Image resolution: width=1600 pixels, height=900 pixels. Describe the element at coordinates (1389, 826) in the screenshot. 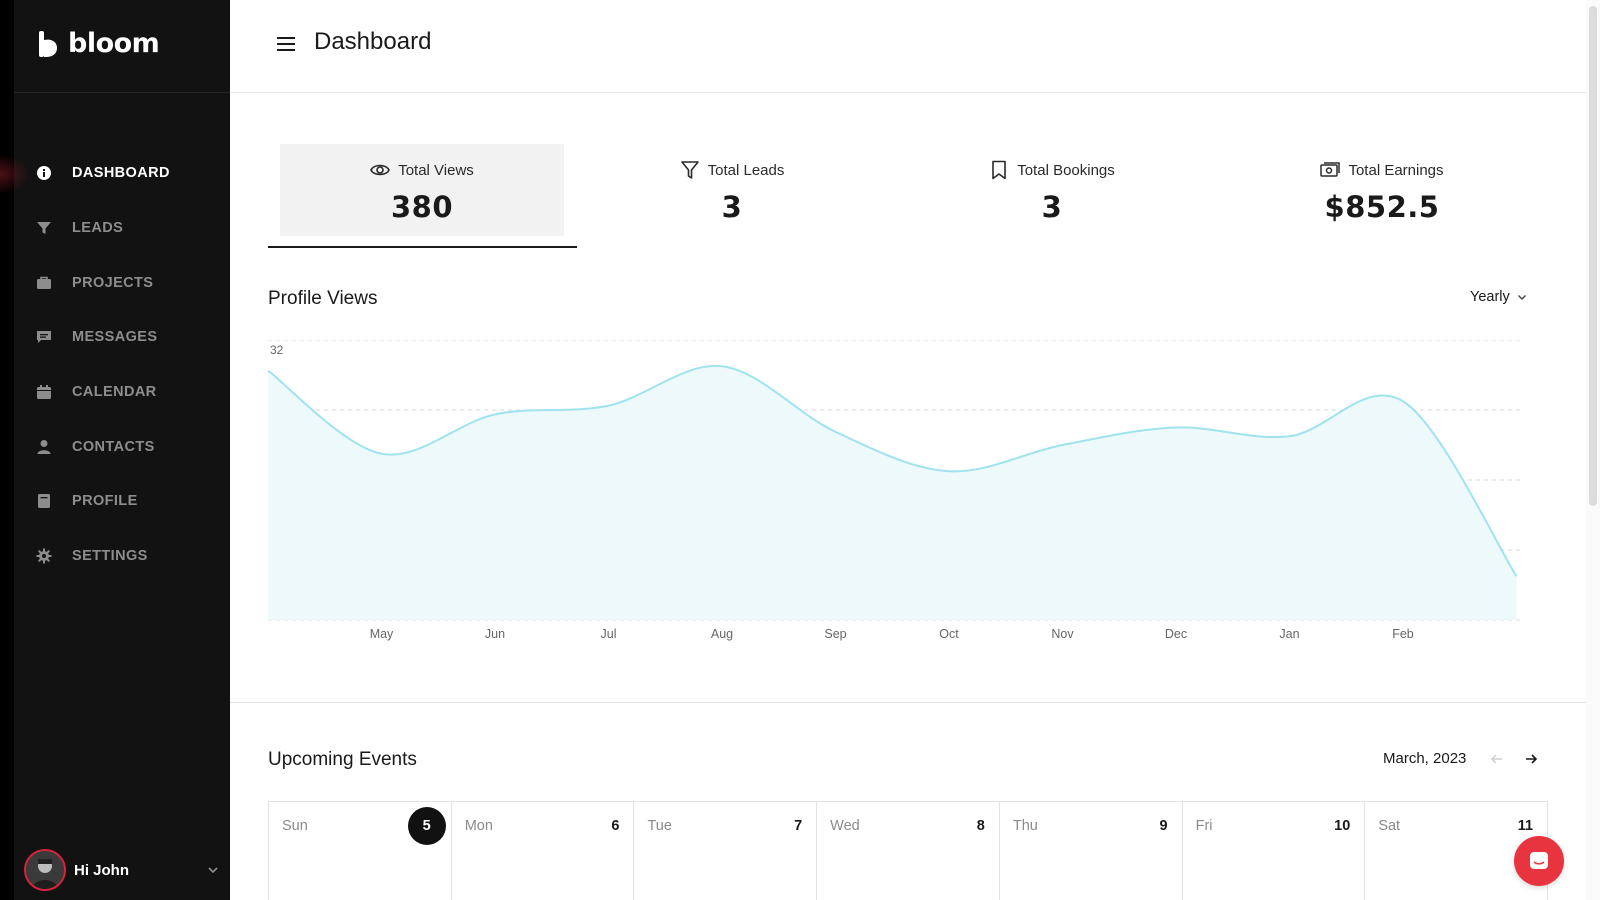

I see `calendar-day-name: Sat` at that location.